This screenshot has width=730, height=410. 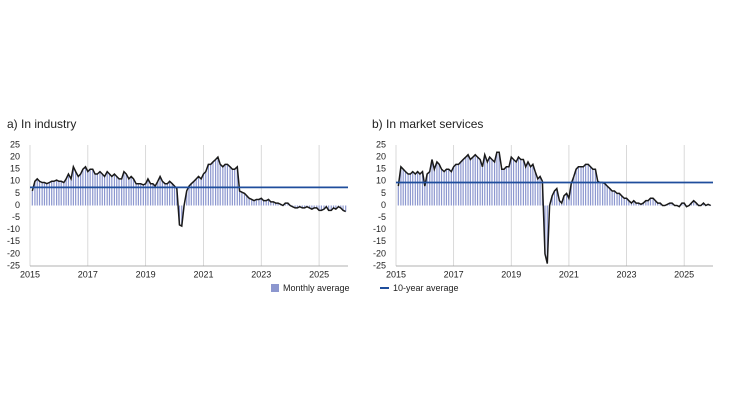 I want to click on legend-swatch, so click(x=275, y=288).